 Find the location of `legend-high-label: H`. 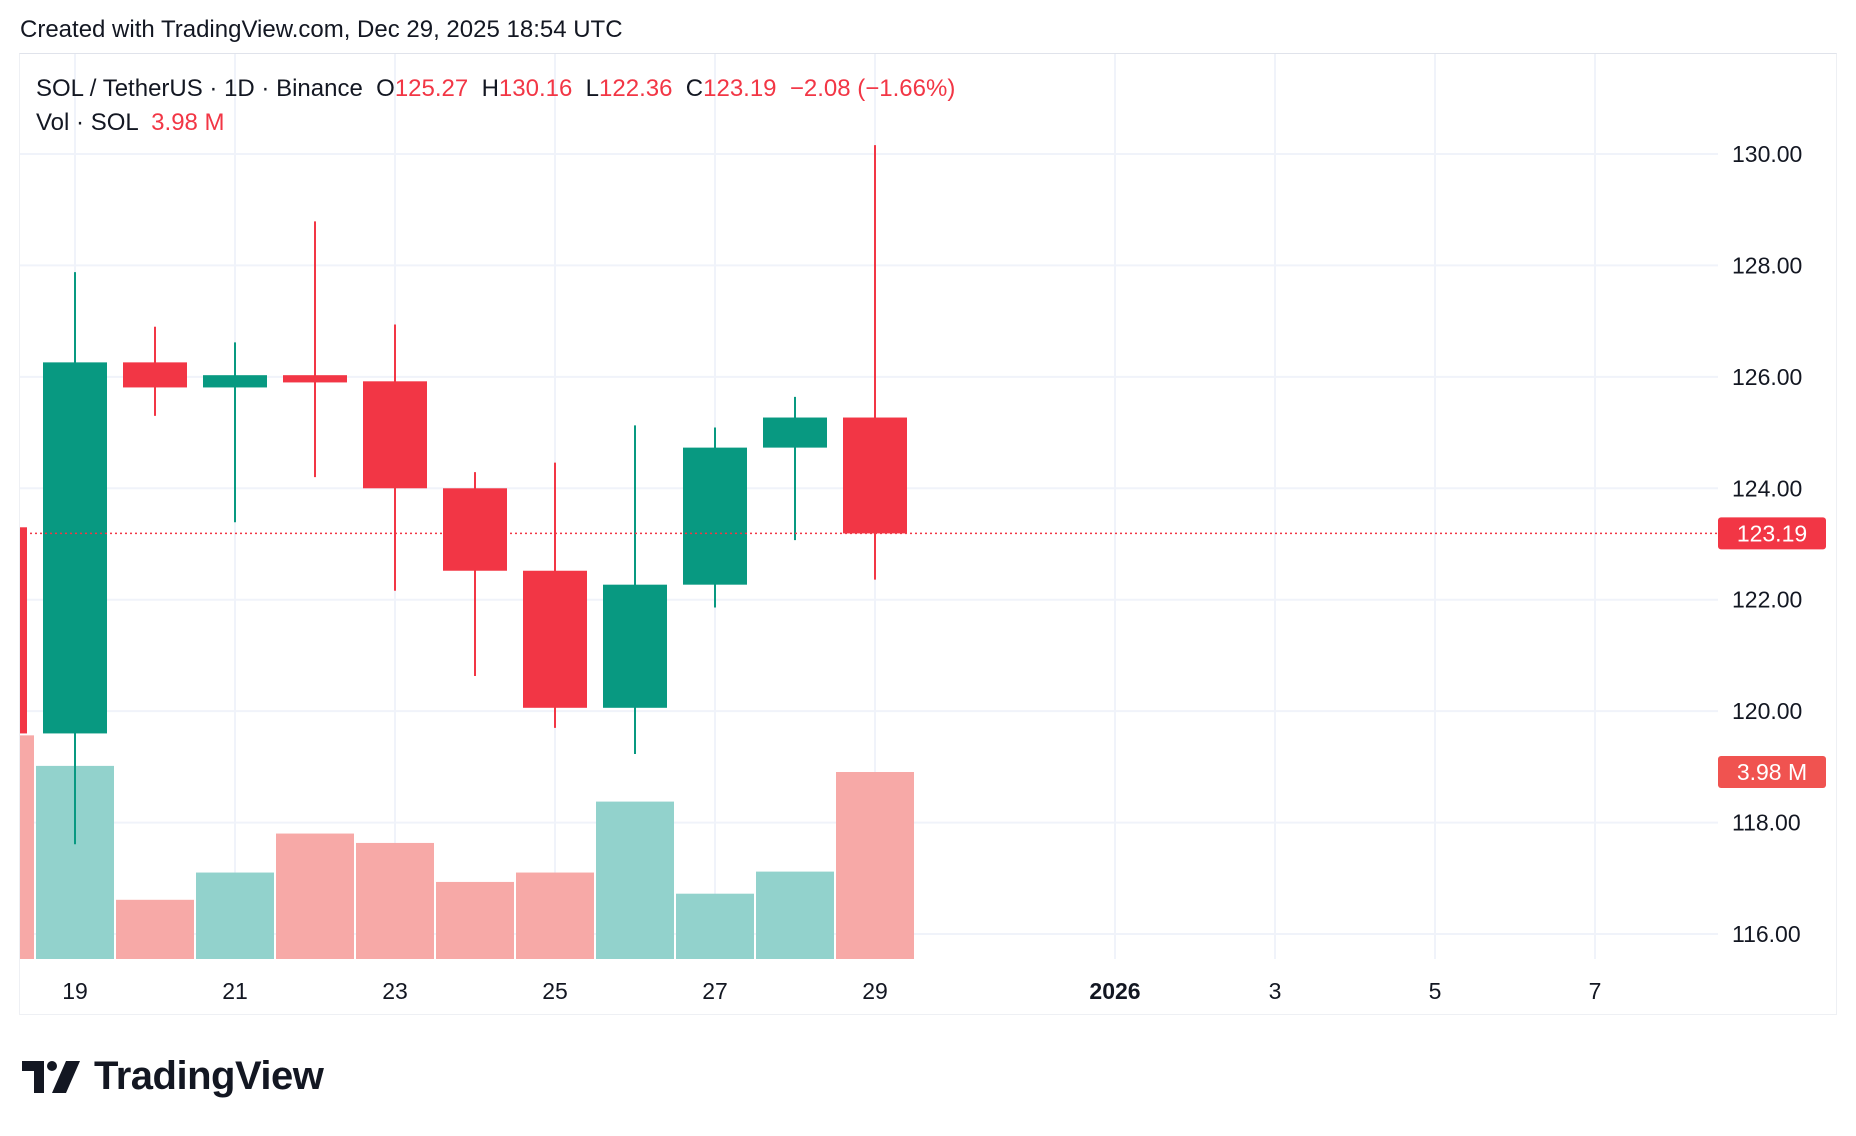

legend-high-label: H is located at coordinates (490, 88).